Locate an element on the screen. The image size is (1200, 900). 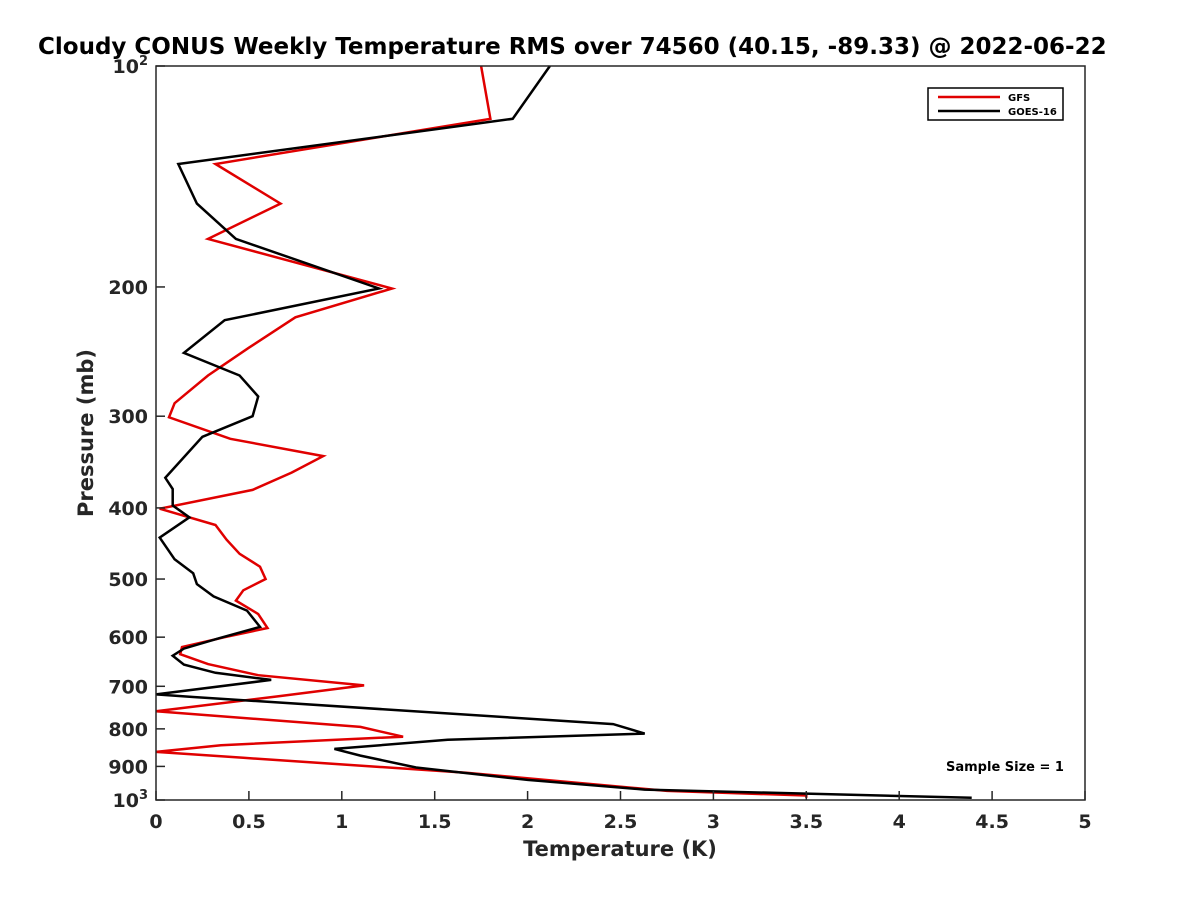
y-tick-label: 400 is located at coordinates (128, 509).